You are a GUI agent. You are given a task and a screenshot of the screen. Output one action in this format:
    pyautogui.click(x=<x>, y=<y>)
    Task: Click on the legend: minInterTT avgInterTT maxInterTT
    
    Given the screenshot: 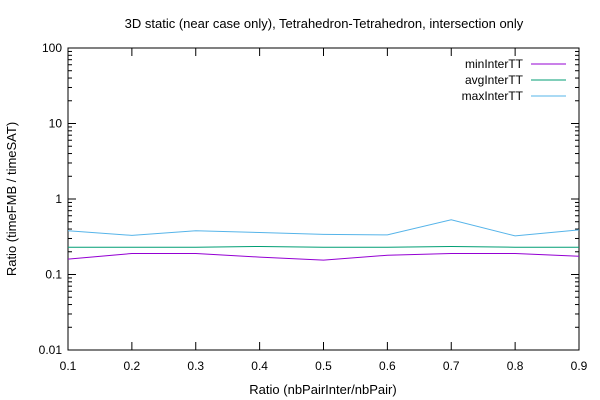 What is the action you would take?
    pyautogui.click(x=514, y=80)
    